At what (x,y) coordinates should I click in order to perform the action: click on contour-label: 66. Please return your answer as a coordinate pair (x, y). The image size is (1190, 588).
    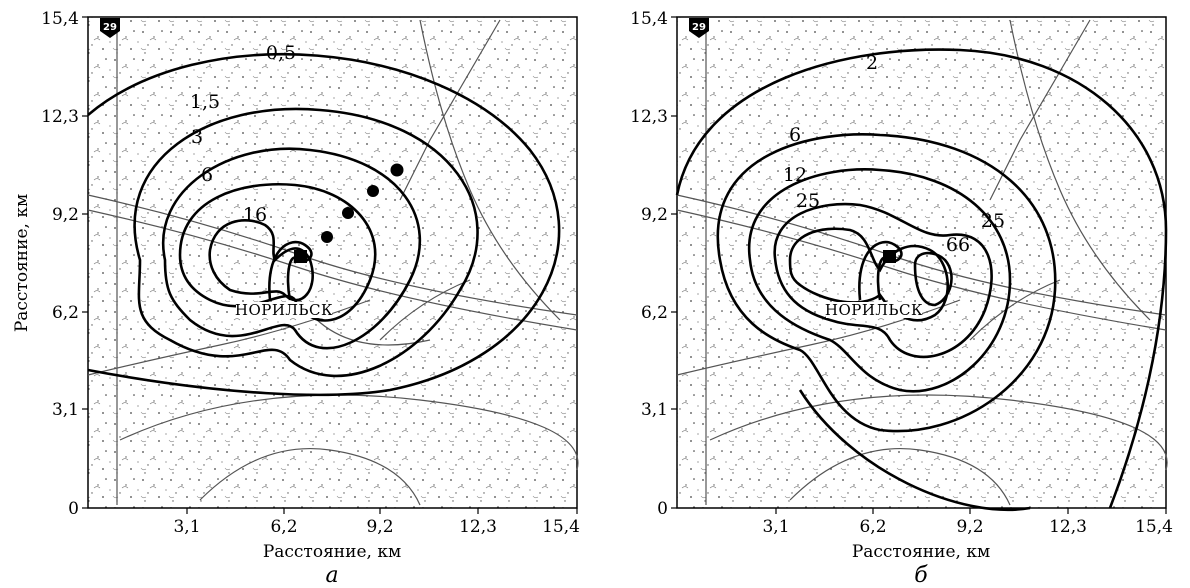
    Looking at the image, I should click on (958, 245).